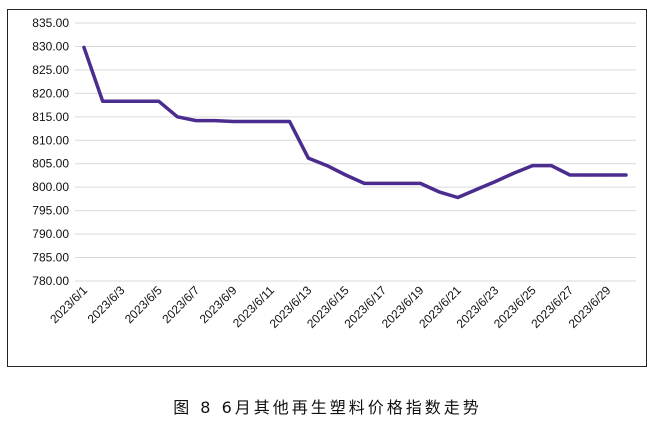 The height and width of the screenshot is (427, 655). I want to click on x-tick-label: 2023/6/3, so click(106, 304).